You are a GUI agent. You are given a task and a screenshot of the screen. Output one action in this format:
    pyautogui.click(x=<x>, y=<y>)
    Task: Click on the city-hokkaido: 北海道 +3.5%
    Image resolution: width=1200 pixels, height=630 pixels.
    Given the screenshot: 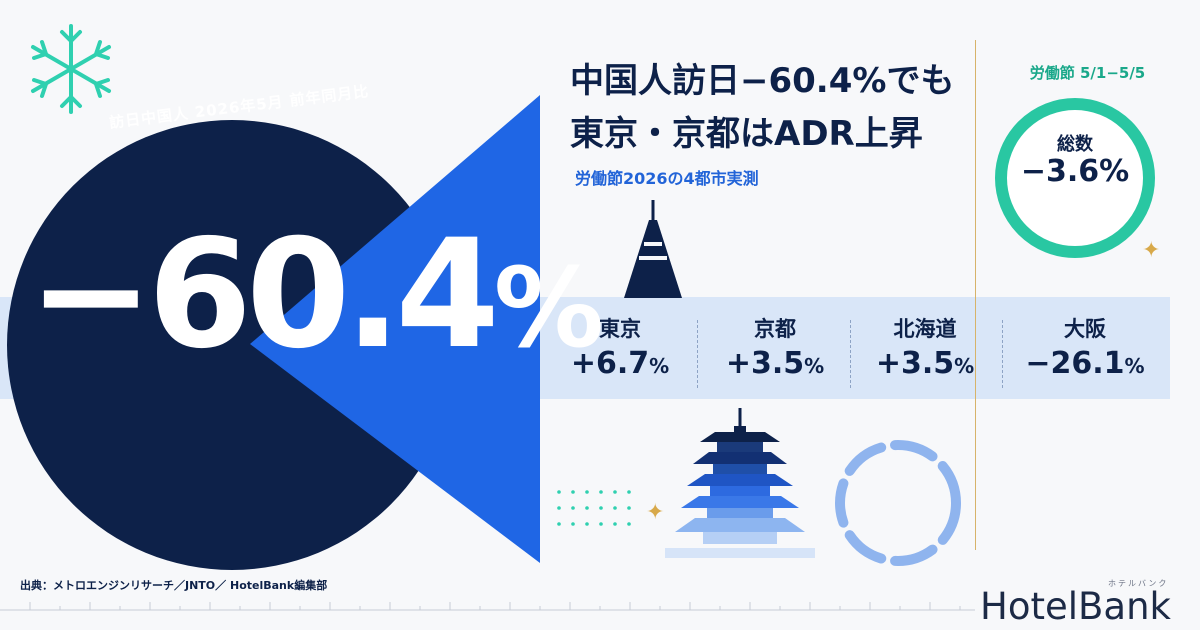 What is the action you would take?
    pyautogui.click(x=925, y=351)
    